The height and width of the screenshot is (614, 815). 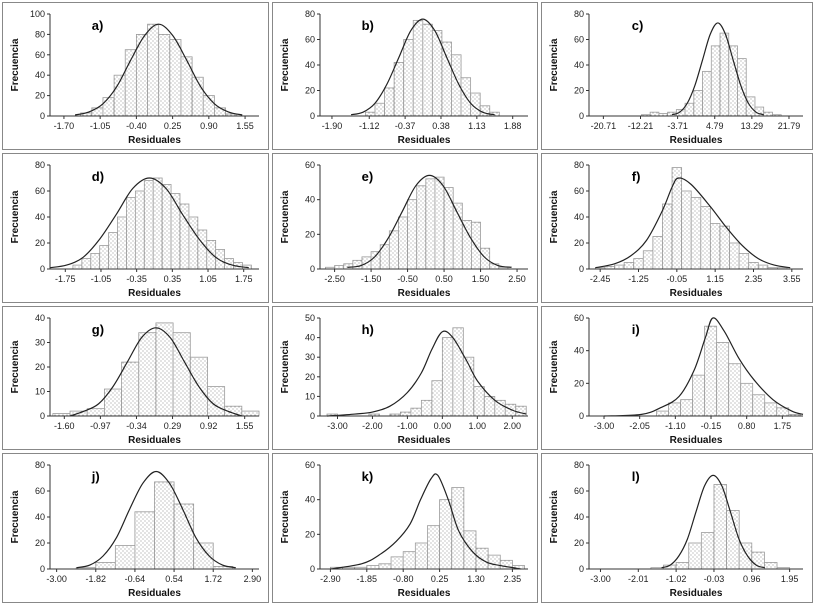 I want to click on x-tick-label: -3.71, so click(x=677, y=126).